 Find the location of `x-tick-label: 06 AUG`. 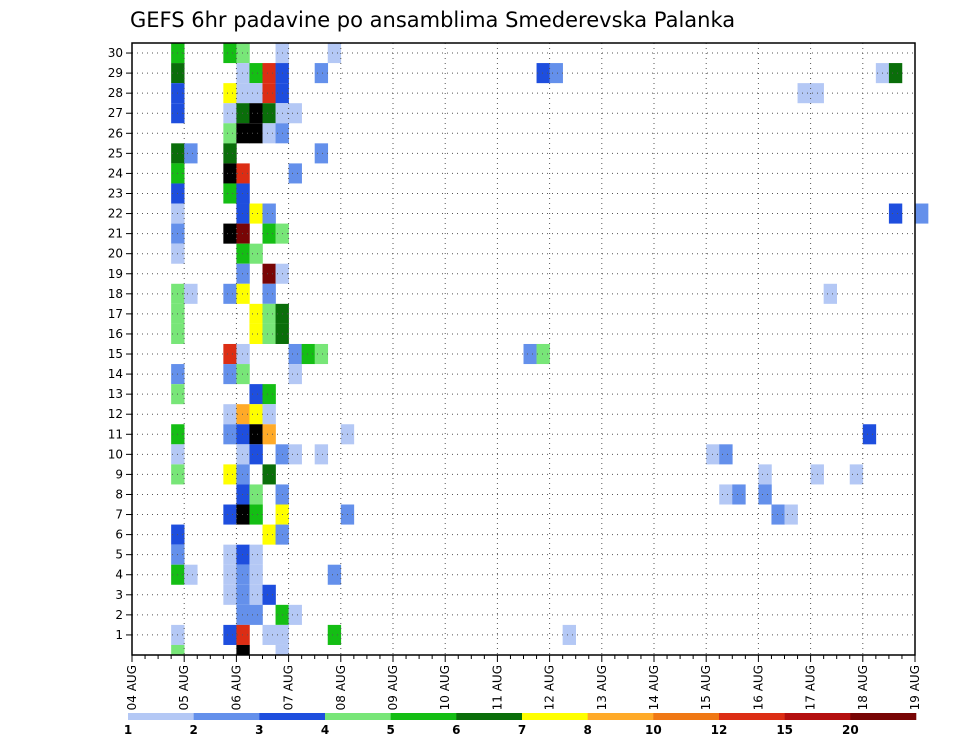

x-tick-label: 06 AUG is located at coordinates (236, 687).